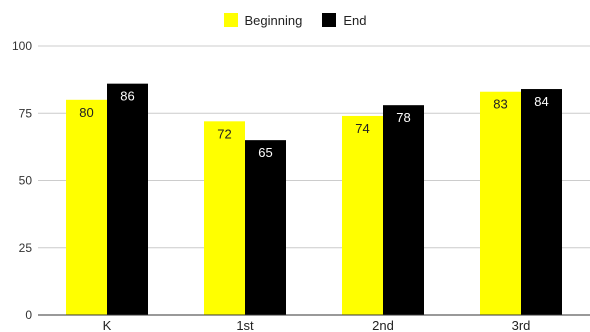 Image resolution: width=590 pixels, height=332 pixels. Describe the element at coordinates (224, 133) in the screenshot. I see `bar-data-label: 72` at that location.